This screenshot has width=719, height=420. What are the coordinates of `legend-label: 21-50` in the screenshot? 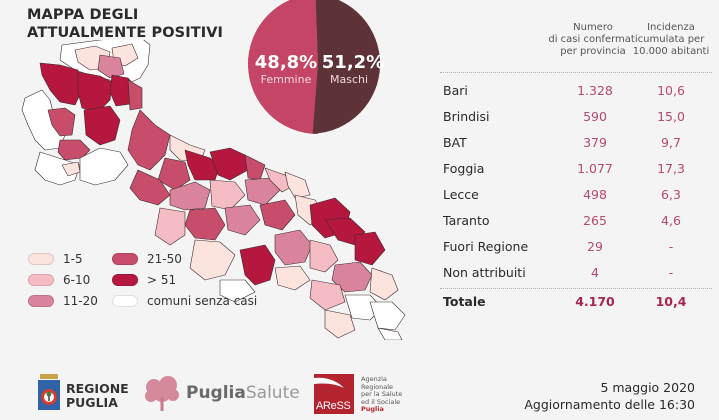 It's located at (164, 259).